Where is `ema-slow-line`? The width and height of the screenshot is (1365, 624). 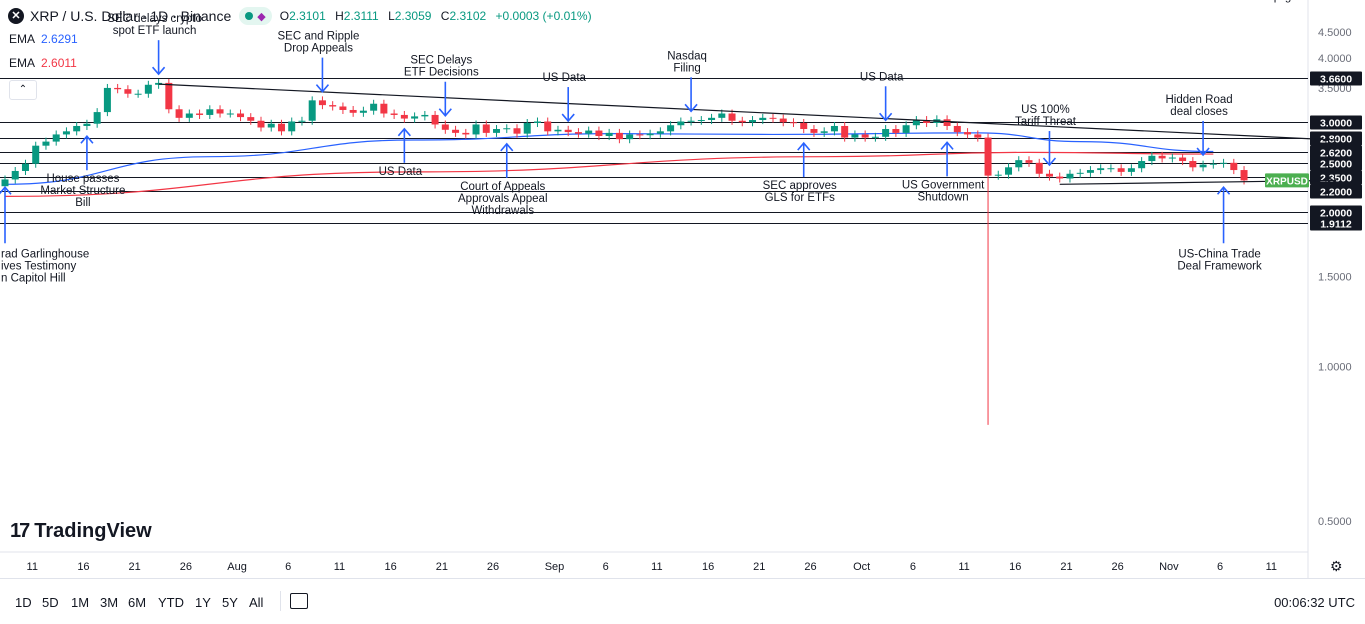
ema-slow-line is located at coordinates (609, 174).